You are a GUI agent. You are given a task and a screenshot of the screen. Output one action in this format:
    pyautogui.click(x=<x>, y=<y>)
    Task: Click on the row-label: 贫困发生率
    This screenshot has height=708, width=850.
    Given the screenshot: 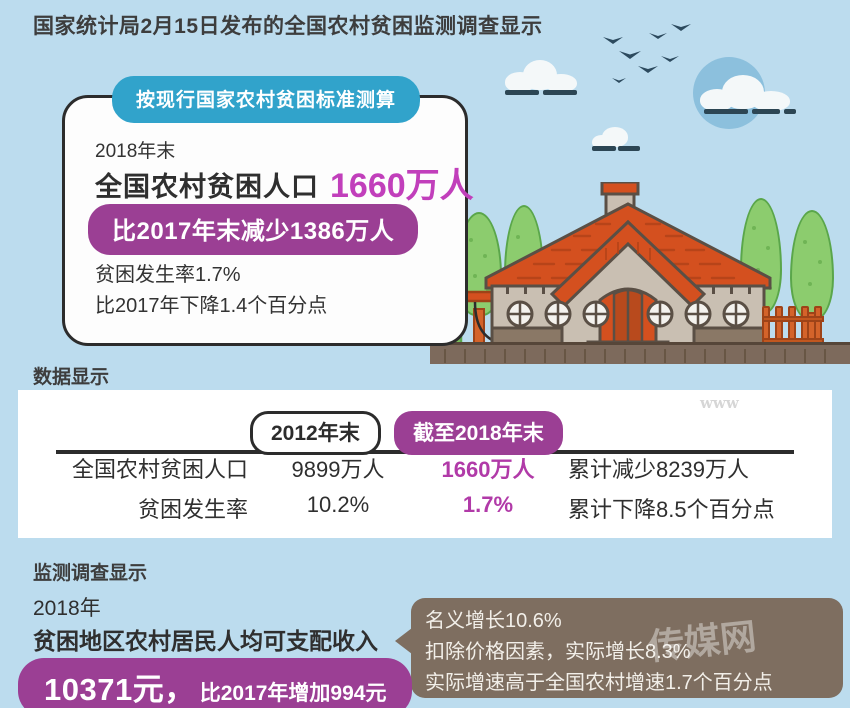 What is the action you would take?
    pyautogui.click(x=192, y=509)
    